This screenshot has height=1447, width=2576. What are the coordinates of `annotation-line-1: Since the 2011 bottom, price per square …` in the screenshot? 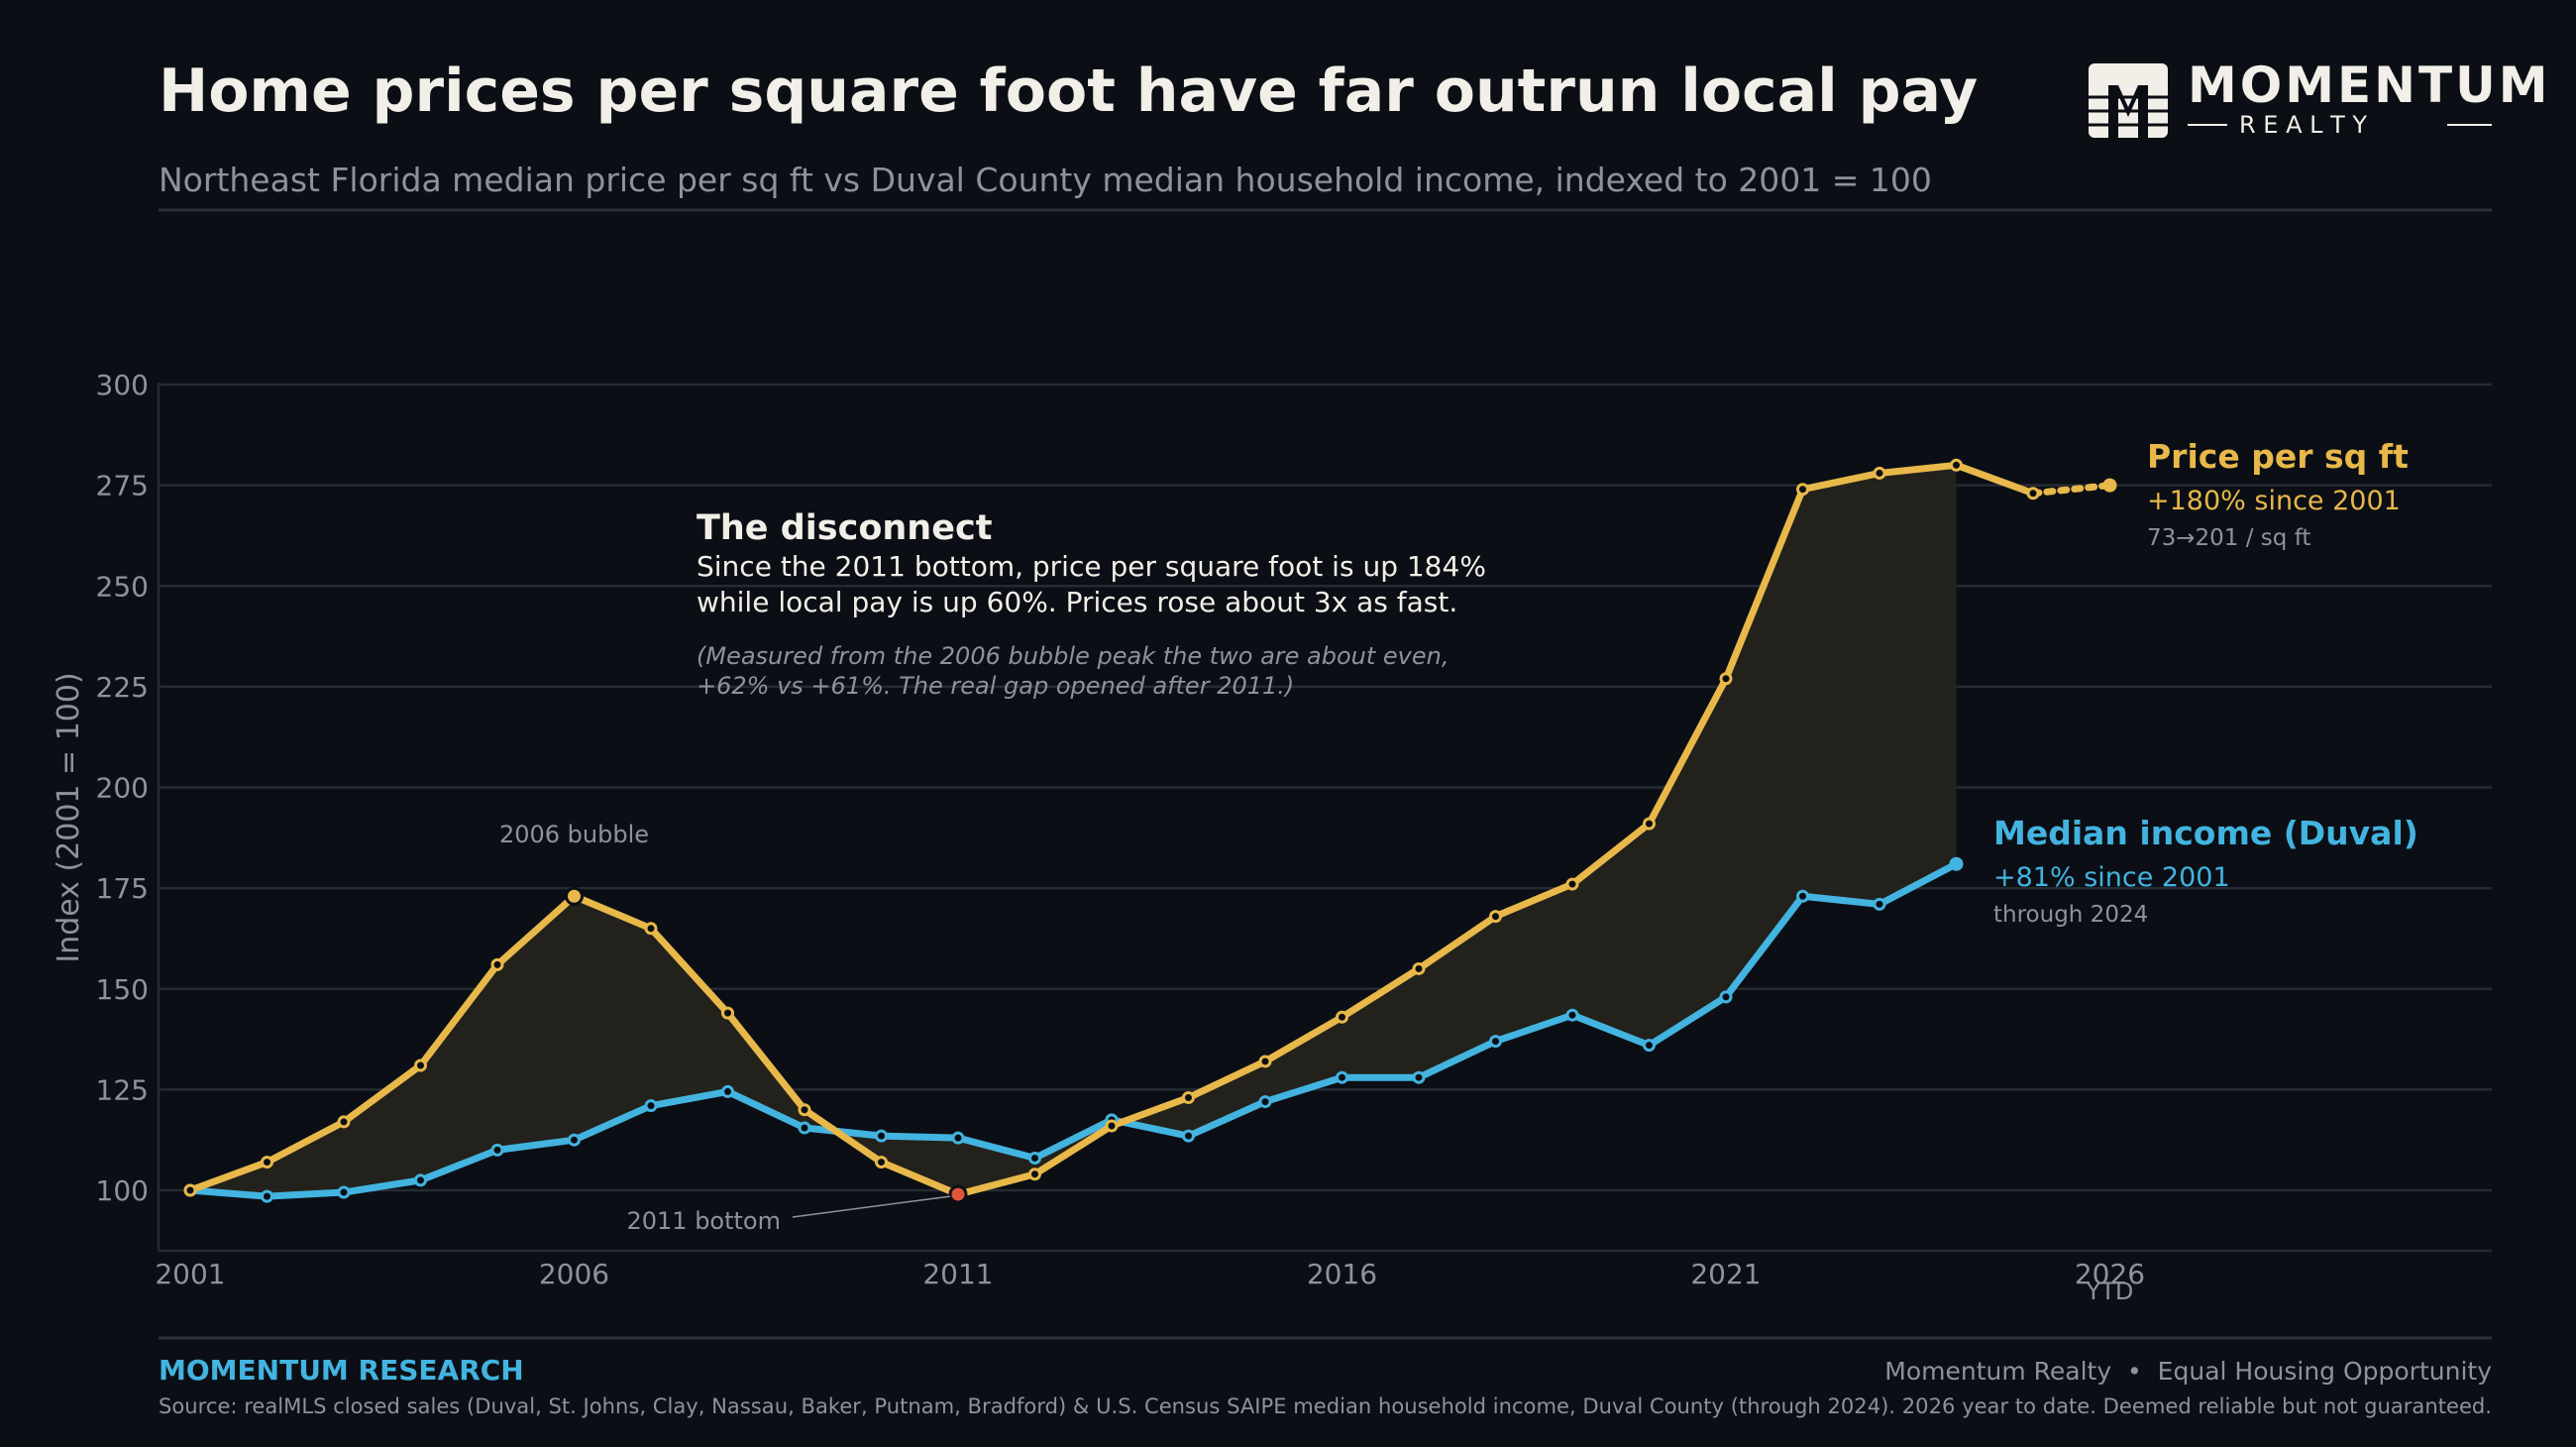 It's located at (1091, 566).